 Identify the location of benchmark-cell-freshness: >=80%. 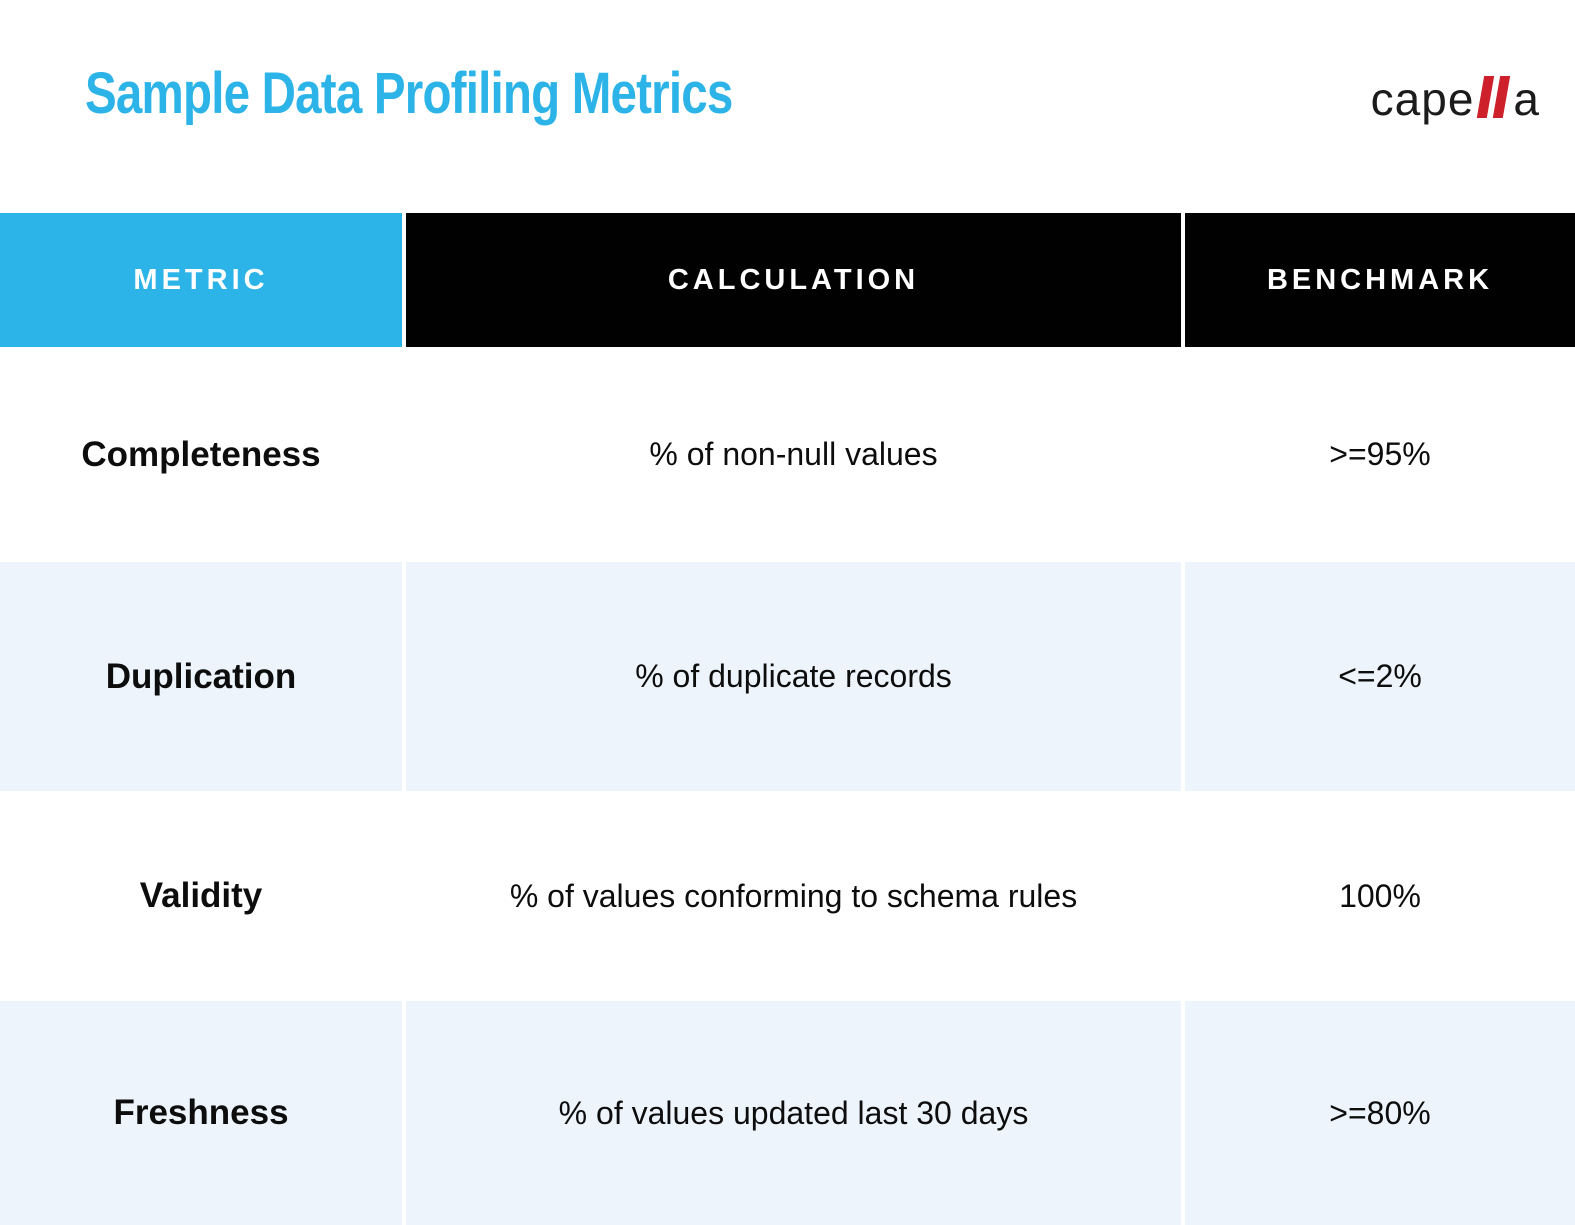
(1380, 1113).